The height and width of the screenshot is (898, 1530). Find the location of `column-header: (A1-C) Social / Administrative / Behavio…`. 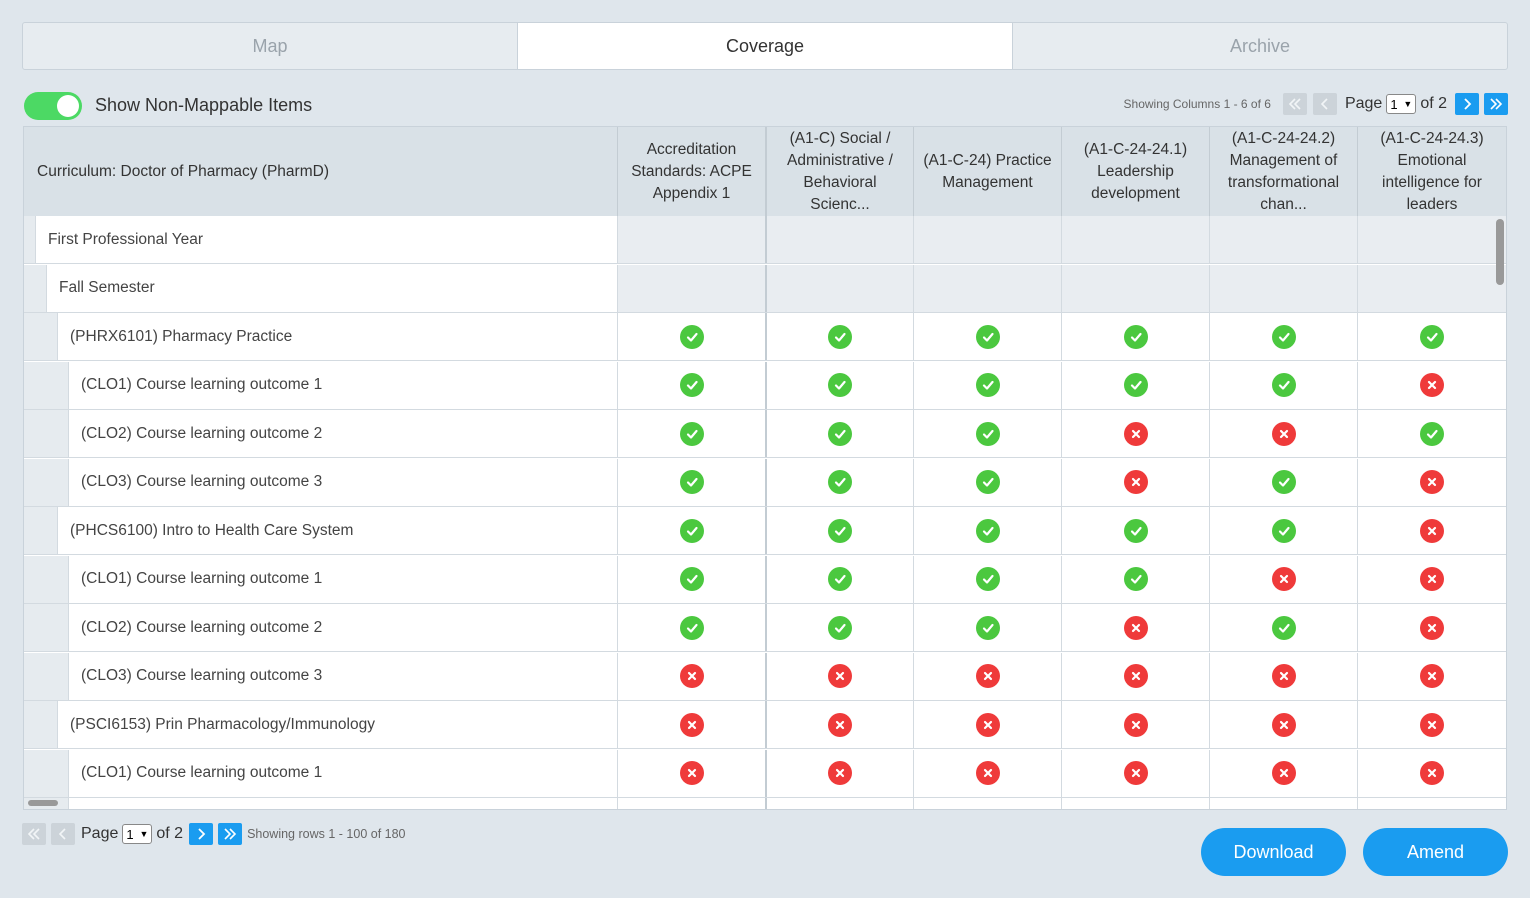

column-header: (A1-C) Social / Administrative / Behavio… is located at coordinates (839, 171).